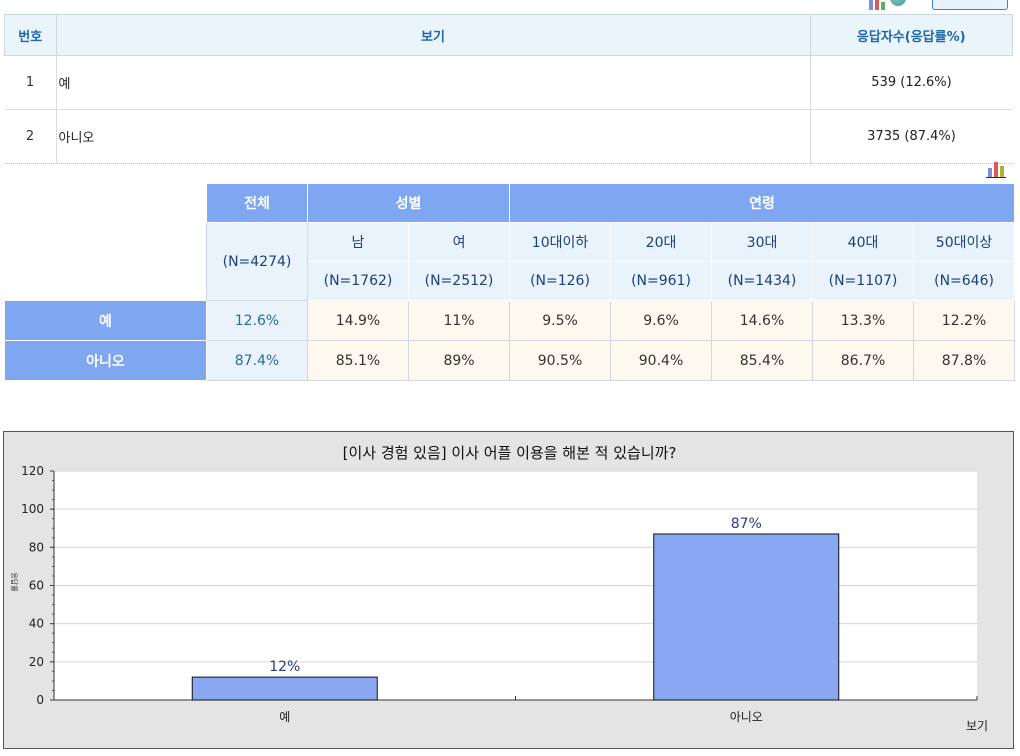 Image resolution: width=1020 pixels, height=756 pixels. I want to click on y-tick-label: 80, so click(36, 547).